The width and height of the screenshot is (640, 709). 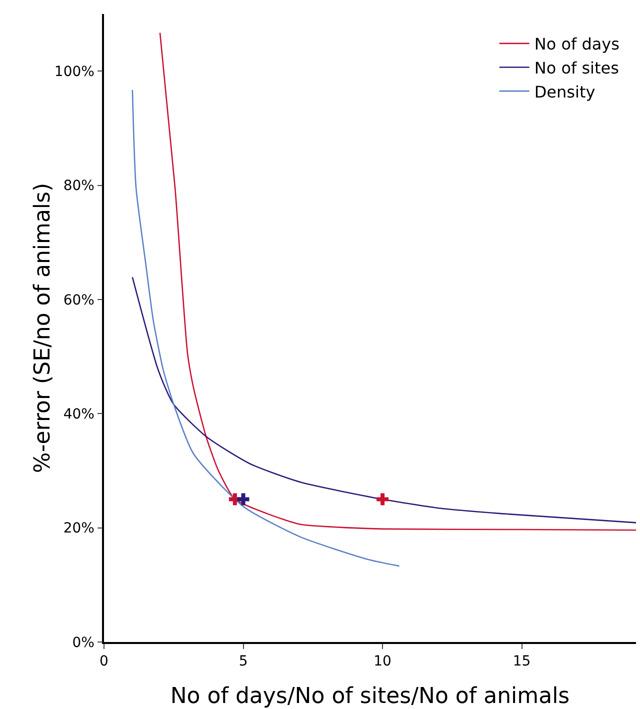 What do you see at coordinates (78, 300) in the screenshot?
I see `y-tick-label: 60%` at bounding box center [78, 300].